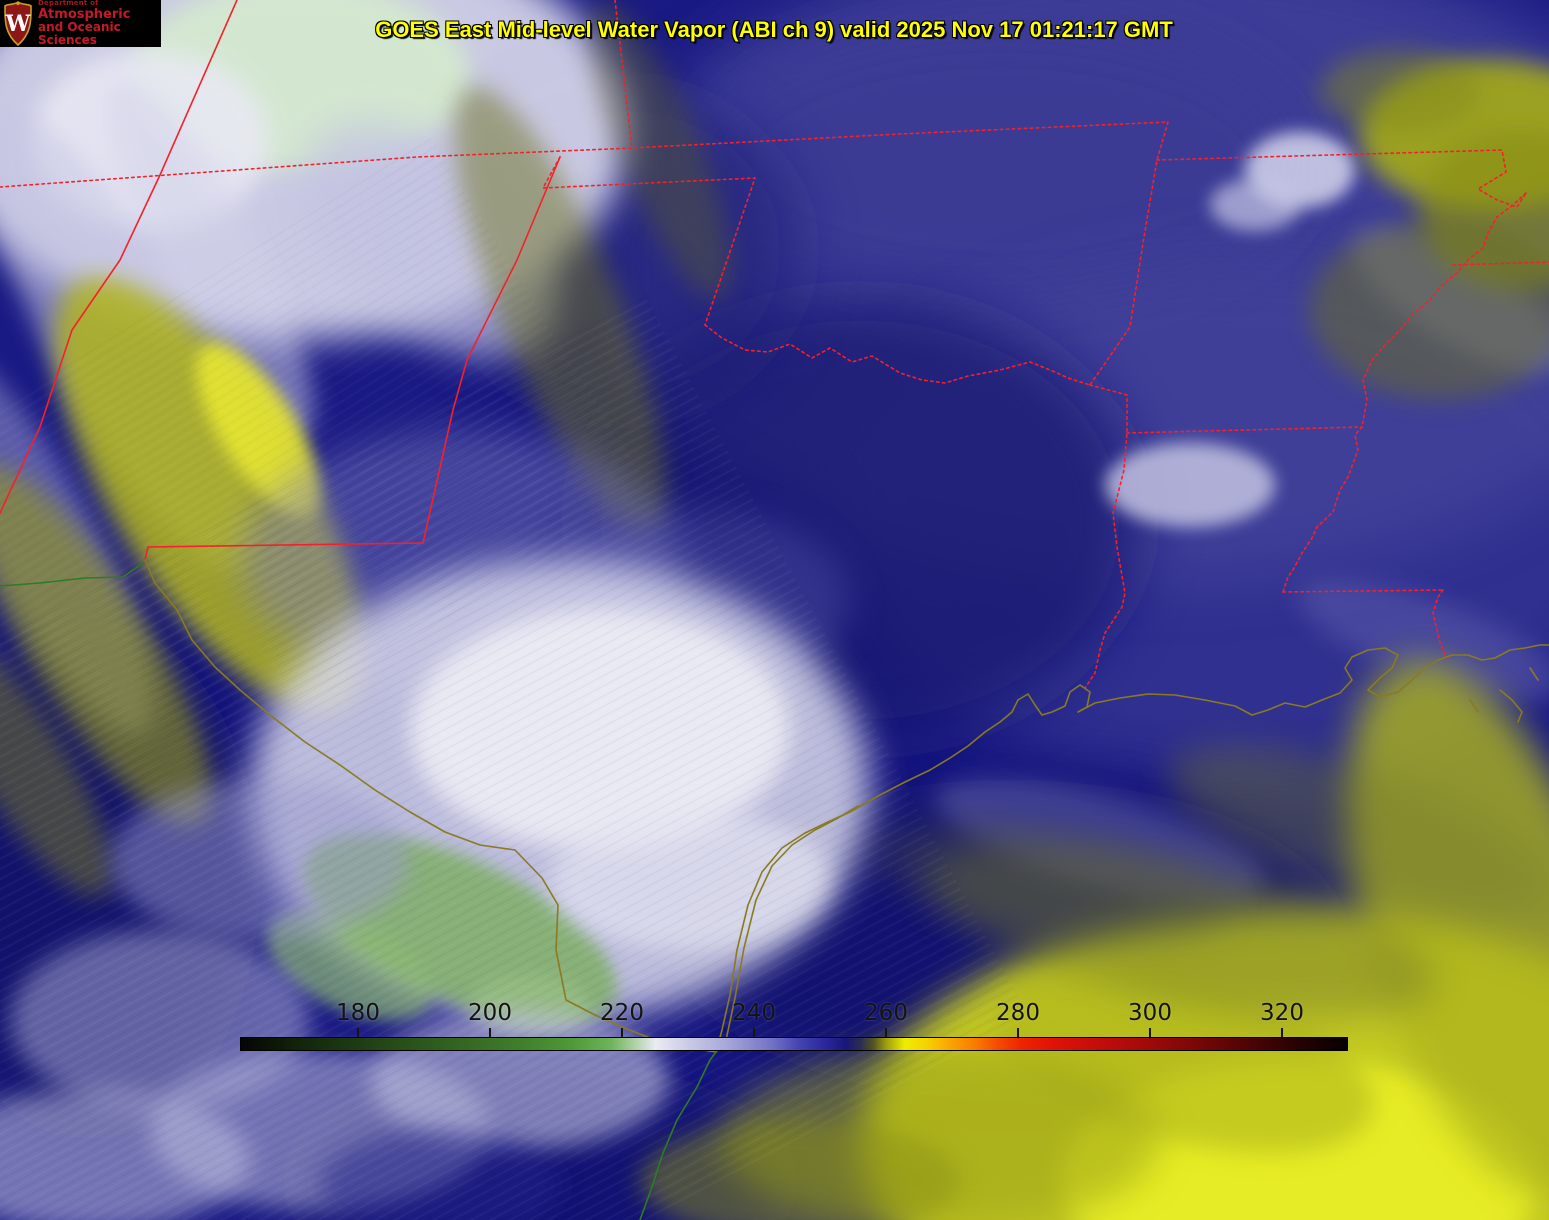 The width and height of the screenshot is (1549, 1220). Describe the element at coordinates (649, 241) in the screenshot. I see `border-tx-panhandle` at that location.